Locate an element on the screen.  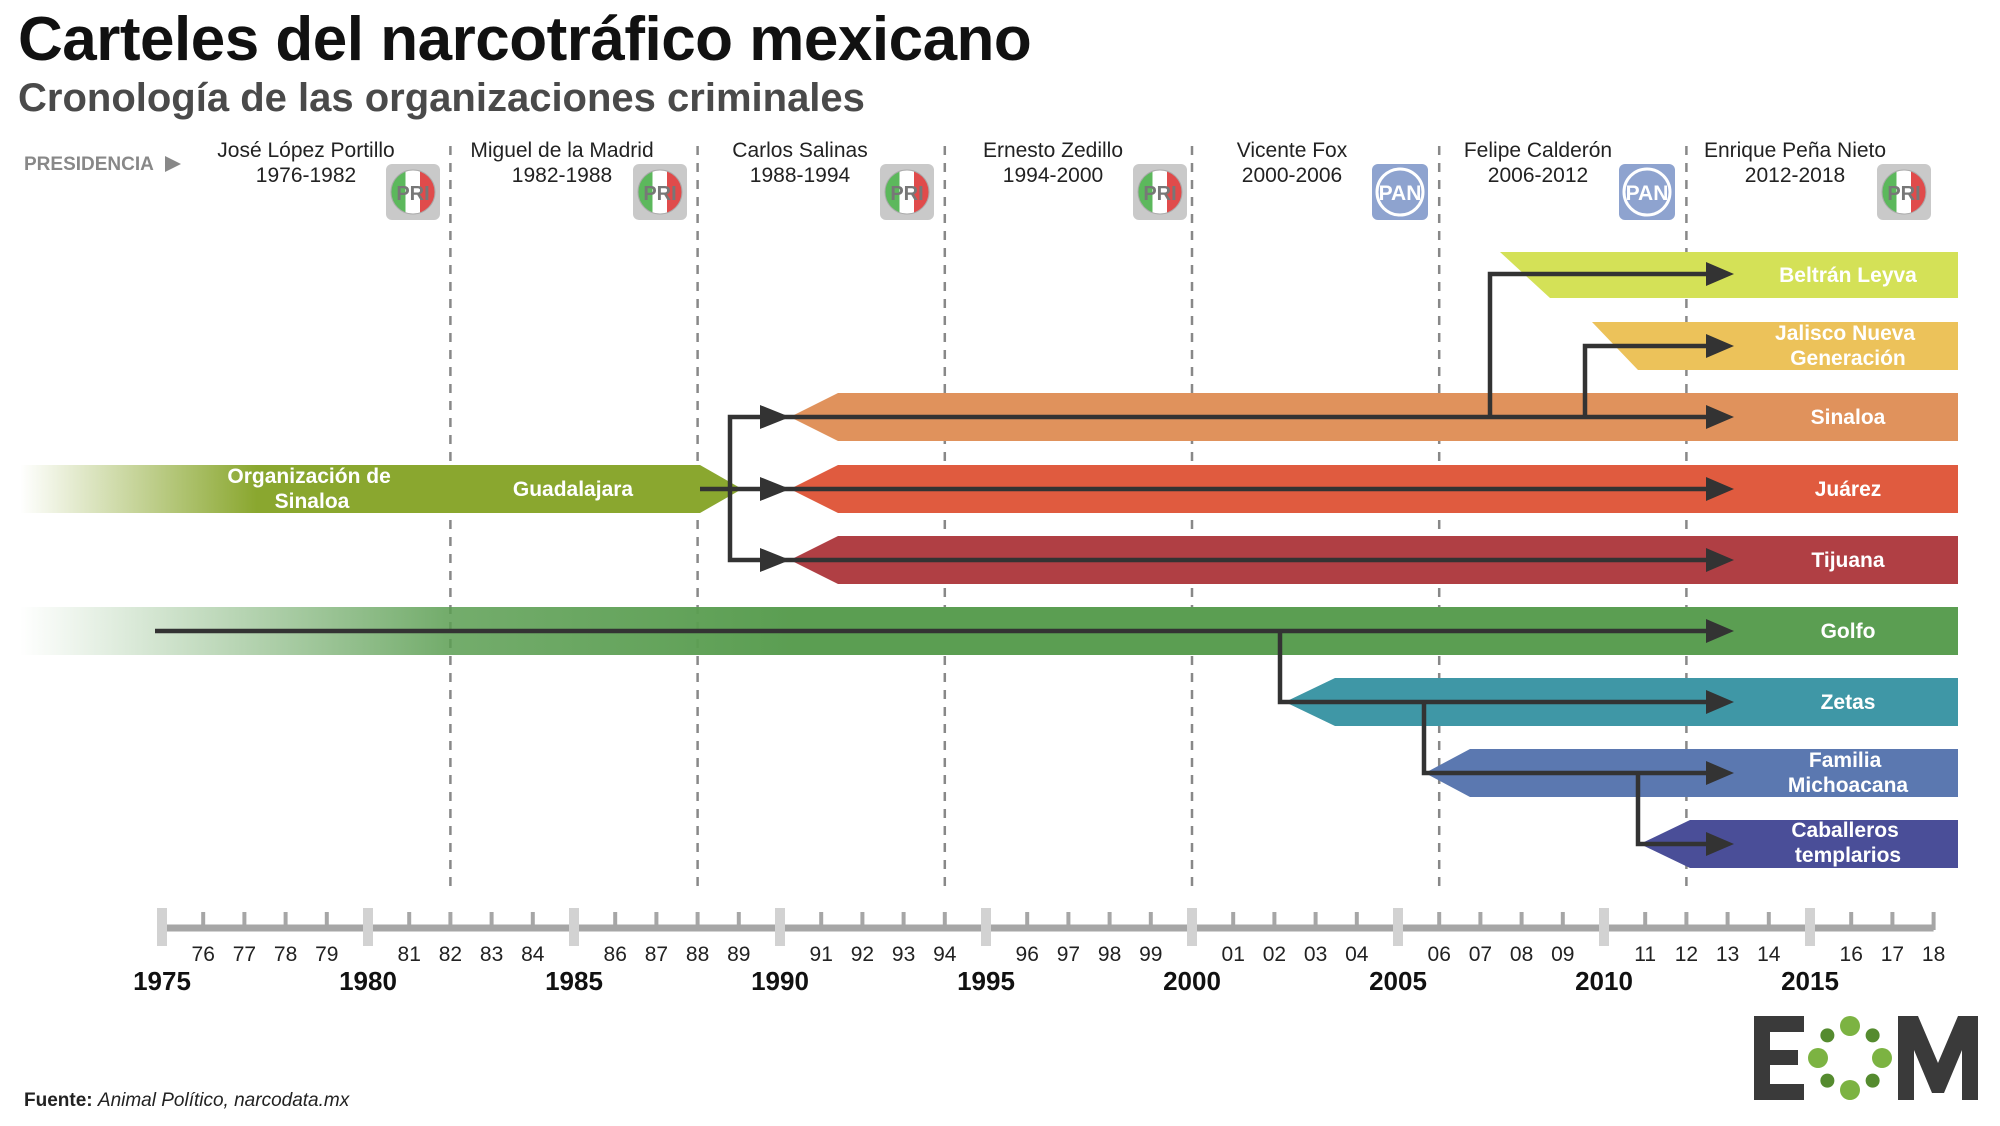
minor-tick-label: 98 is located at coordinates (1109, 954).